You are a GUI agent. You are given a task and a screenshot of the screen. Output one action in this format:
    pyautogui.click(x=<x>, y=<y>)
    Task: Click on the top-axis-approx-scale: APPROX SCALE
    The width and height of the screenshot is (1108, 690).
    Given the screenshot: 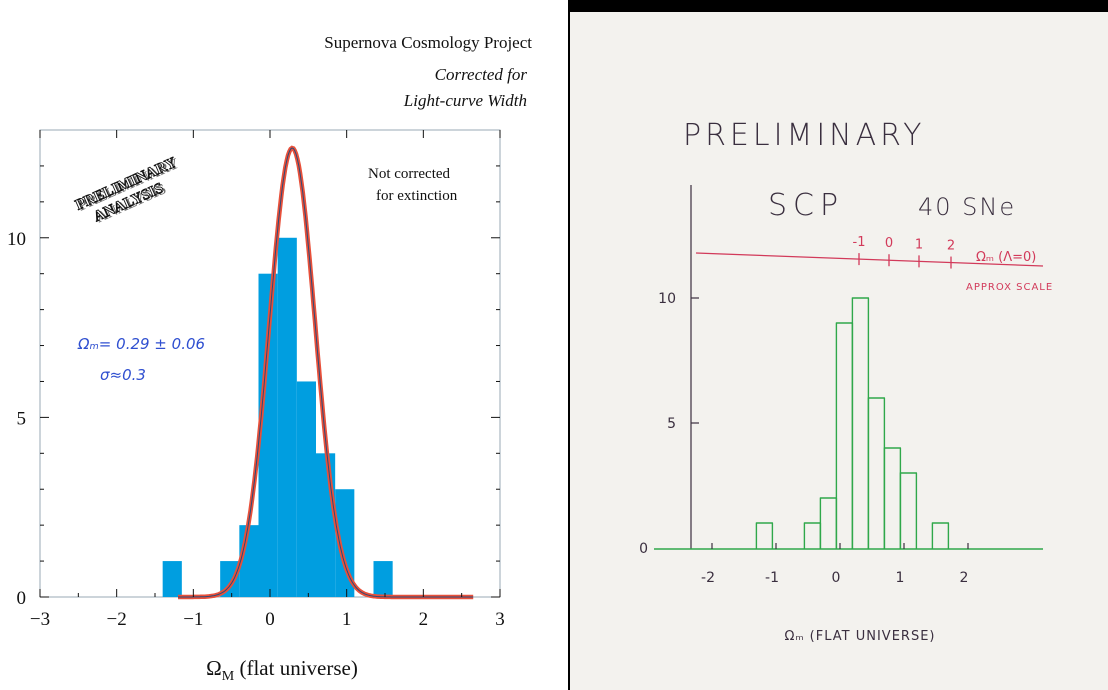 What is the action you would take?
    pyautogui.click(x=1009, y=287)
    